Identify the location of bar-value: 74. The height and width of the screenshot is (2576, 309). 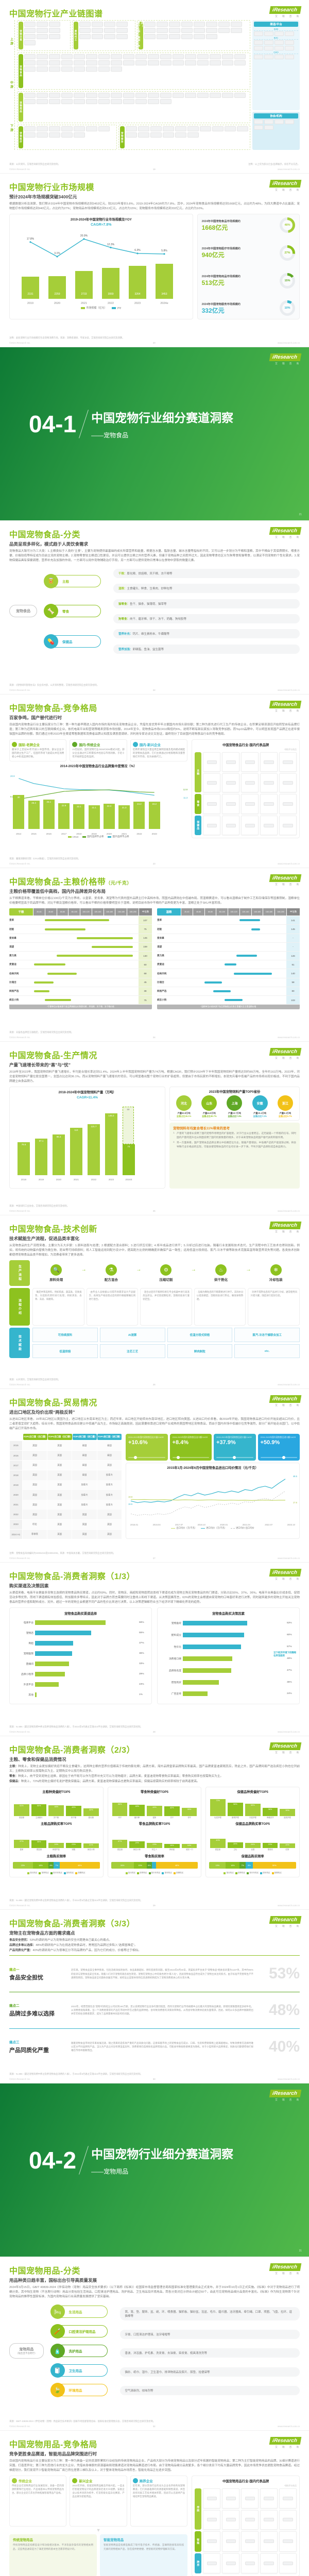
(128, 1146).